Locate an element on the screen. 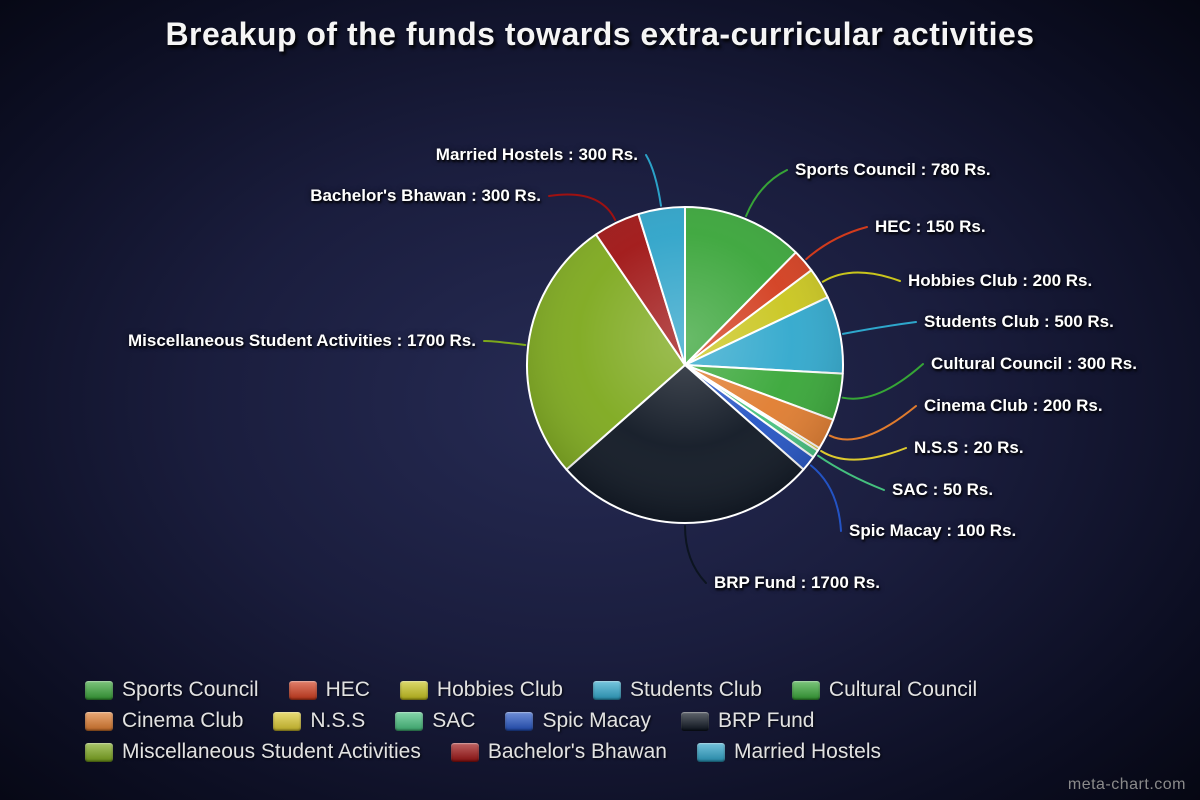 This screenshot has height=800, width=1200. callout-married-hostels: Married Hostels : 300 Rs. is located at coordinates (536, 154).